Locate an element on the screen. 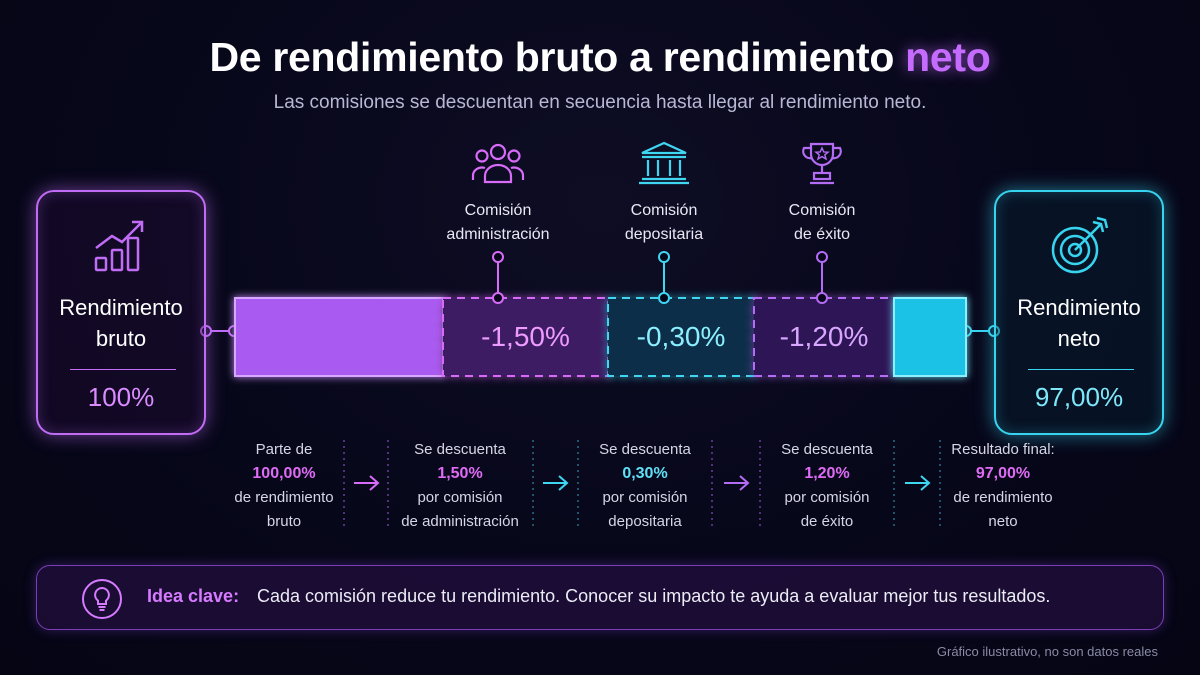 This screenshot has width=1200, height=675. net-return-label: Rendimiento neto is located at coordinates (1079, 323).